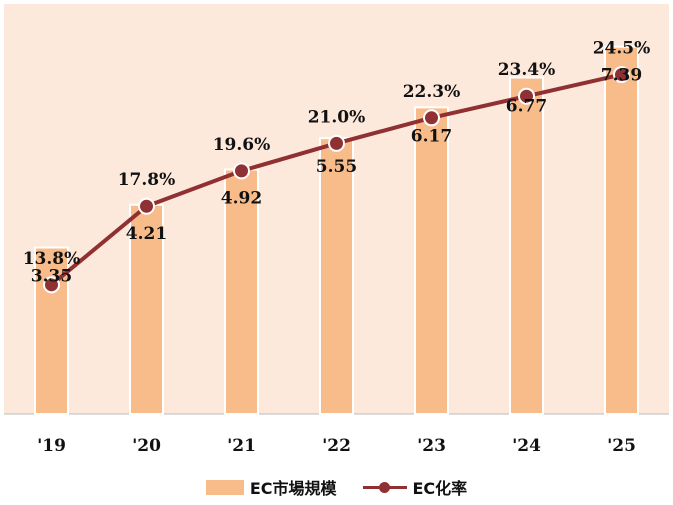 This screenshot has width=673, height=505. I want to click on bar-value-label: 4.92, so click(241, 198).